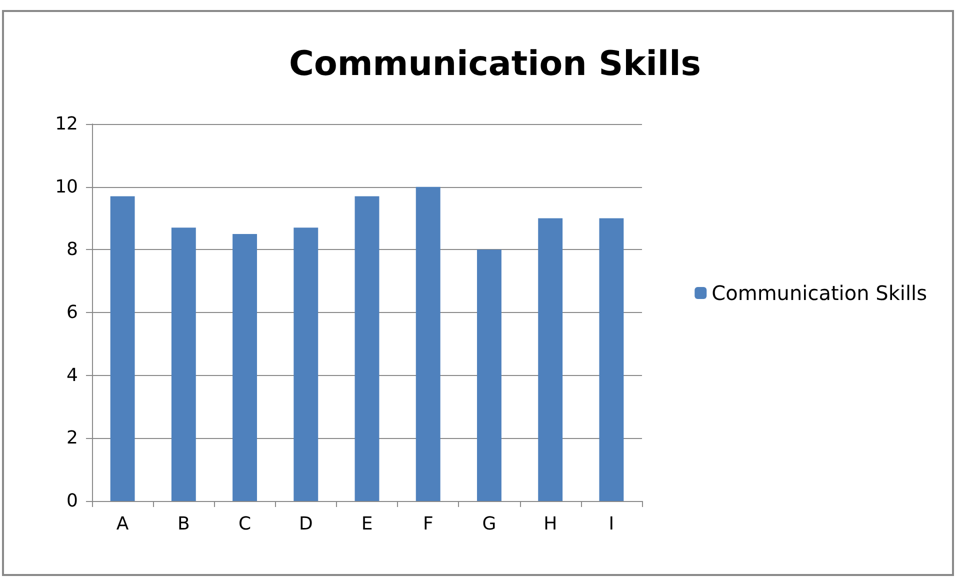 The height and width of the screenshot is (580, 958). What do you see at coordinates (72, 249) in the screenshot?
I see `y-tick-label: 8` at bounding box center [72, 249].